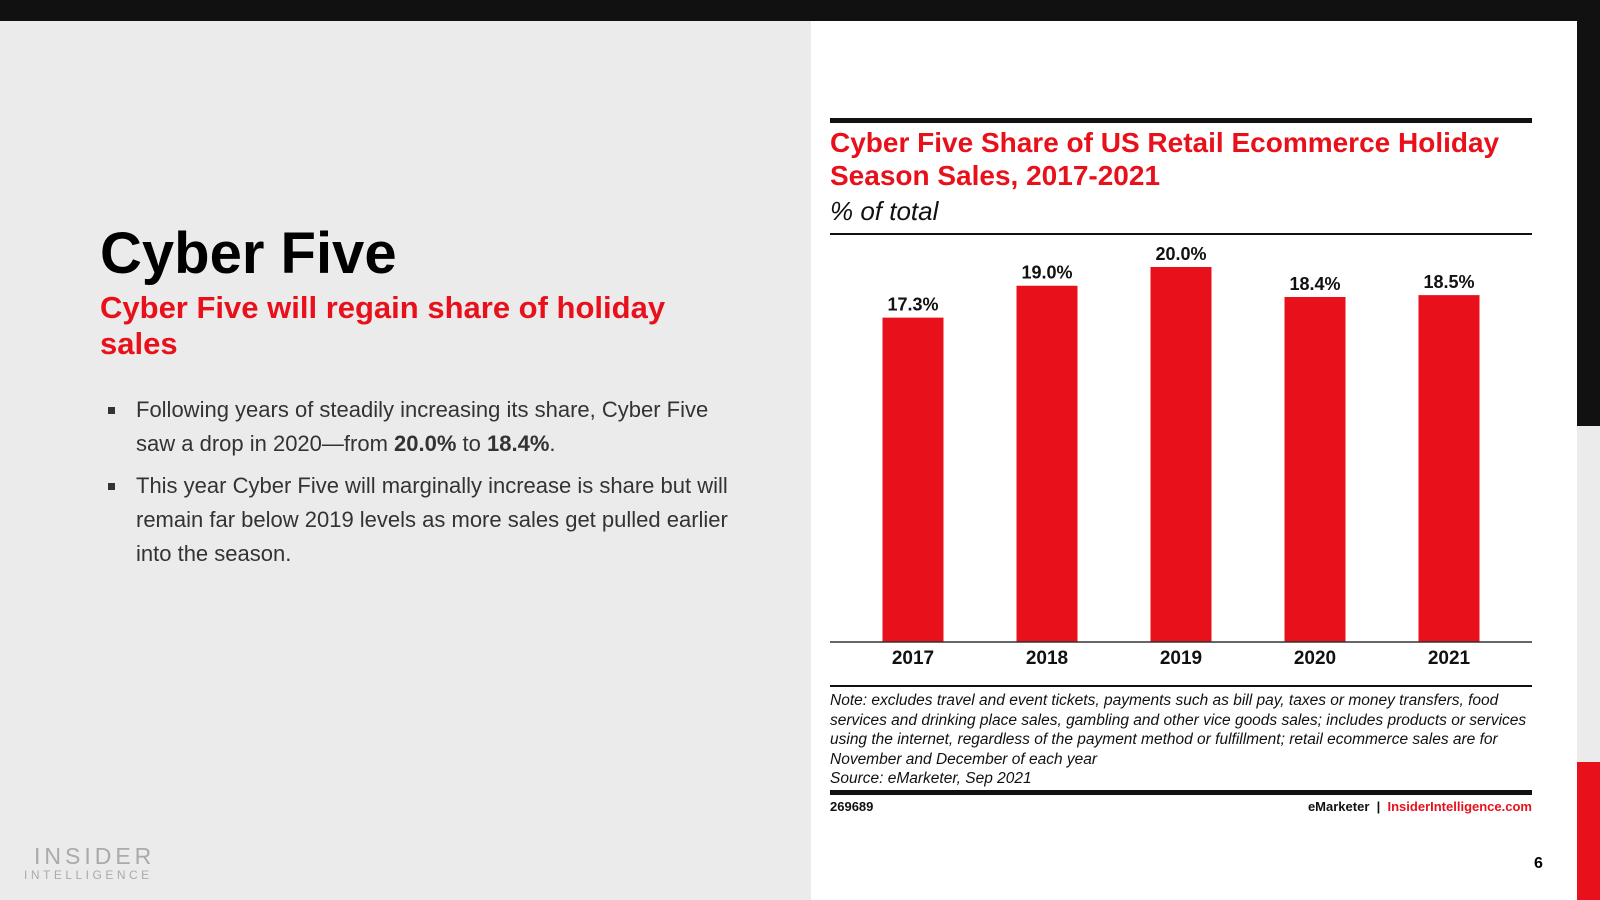 The height and width of the screenshot is (900, 1600). What do you see at coordinates (1315, 658) in the screenshot?
I see `x-tick-label: 2020` at bounding box center [1315, 658].